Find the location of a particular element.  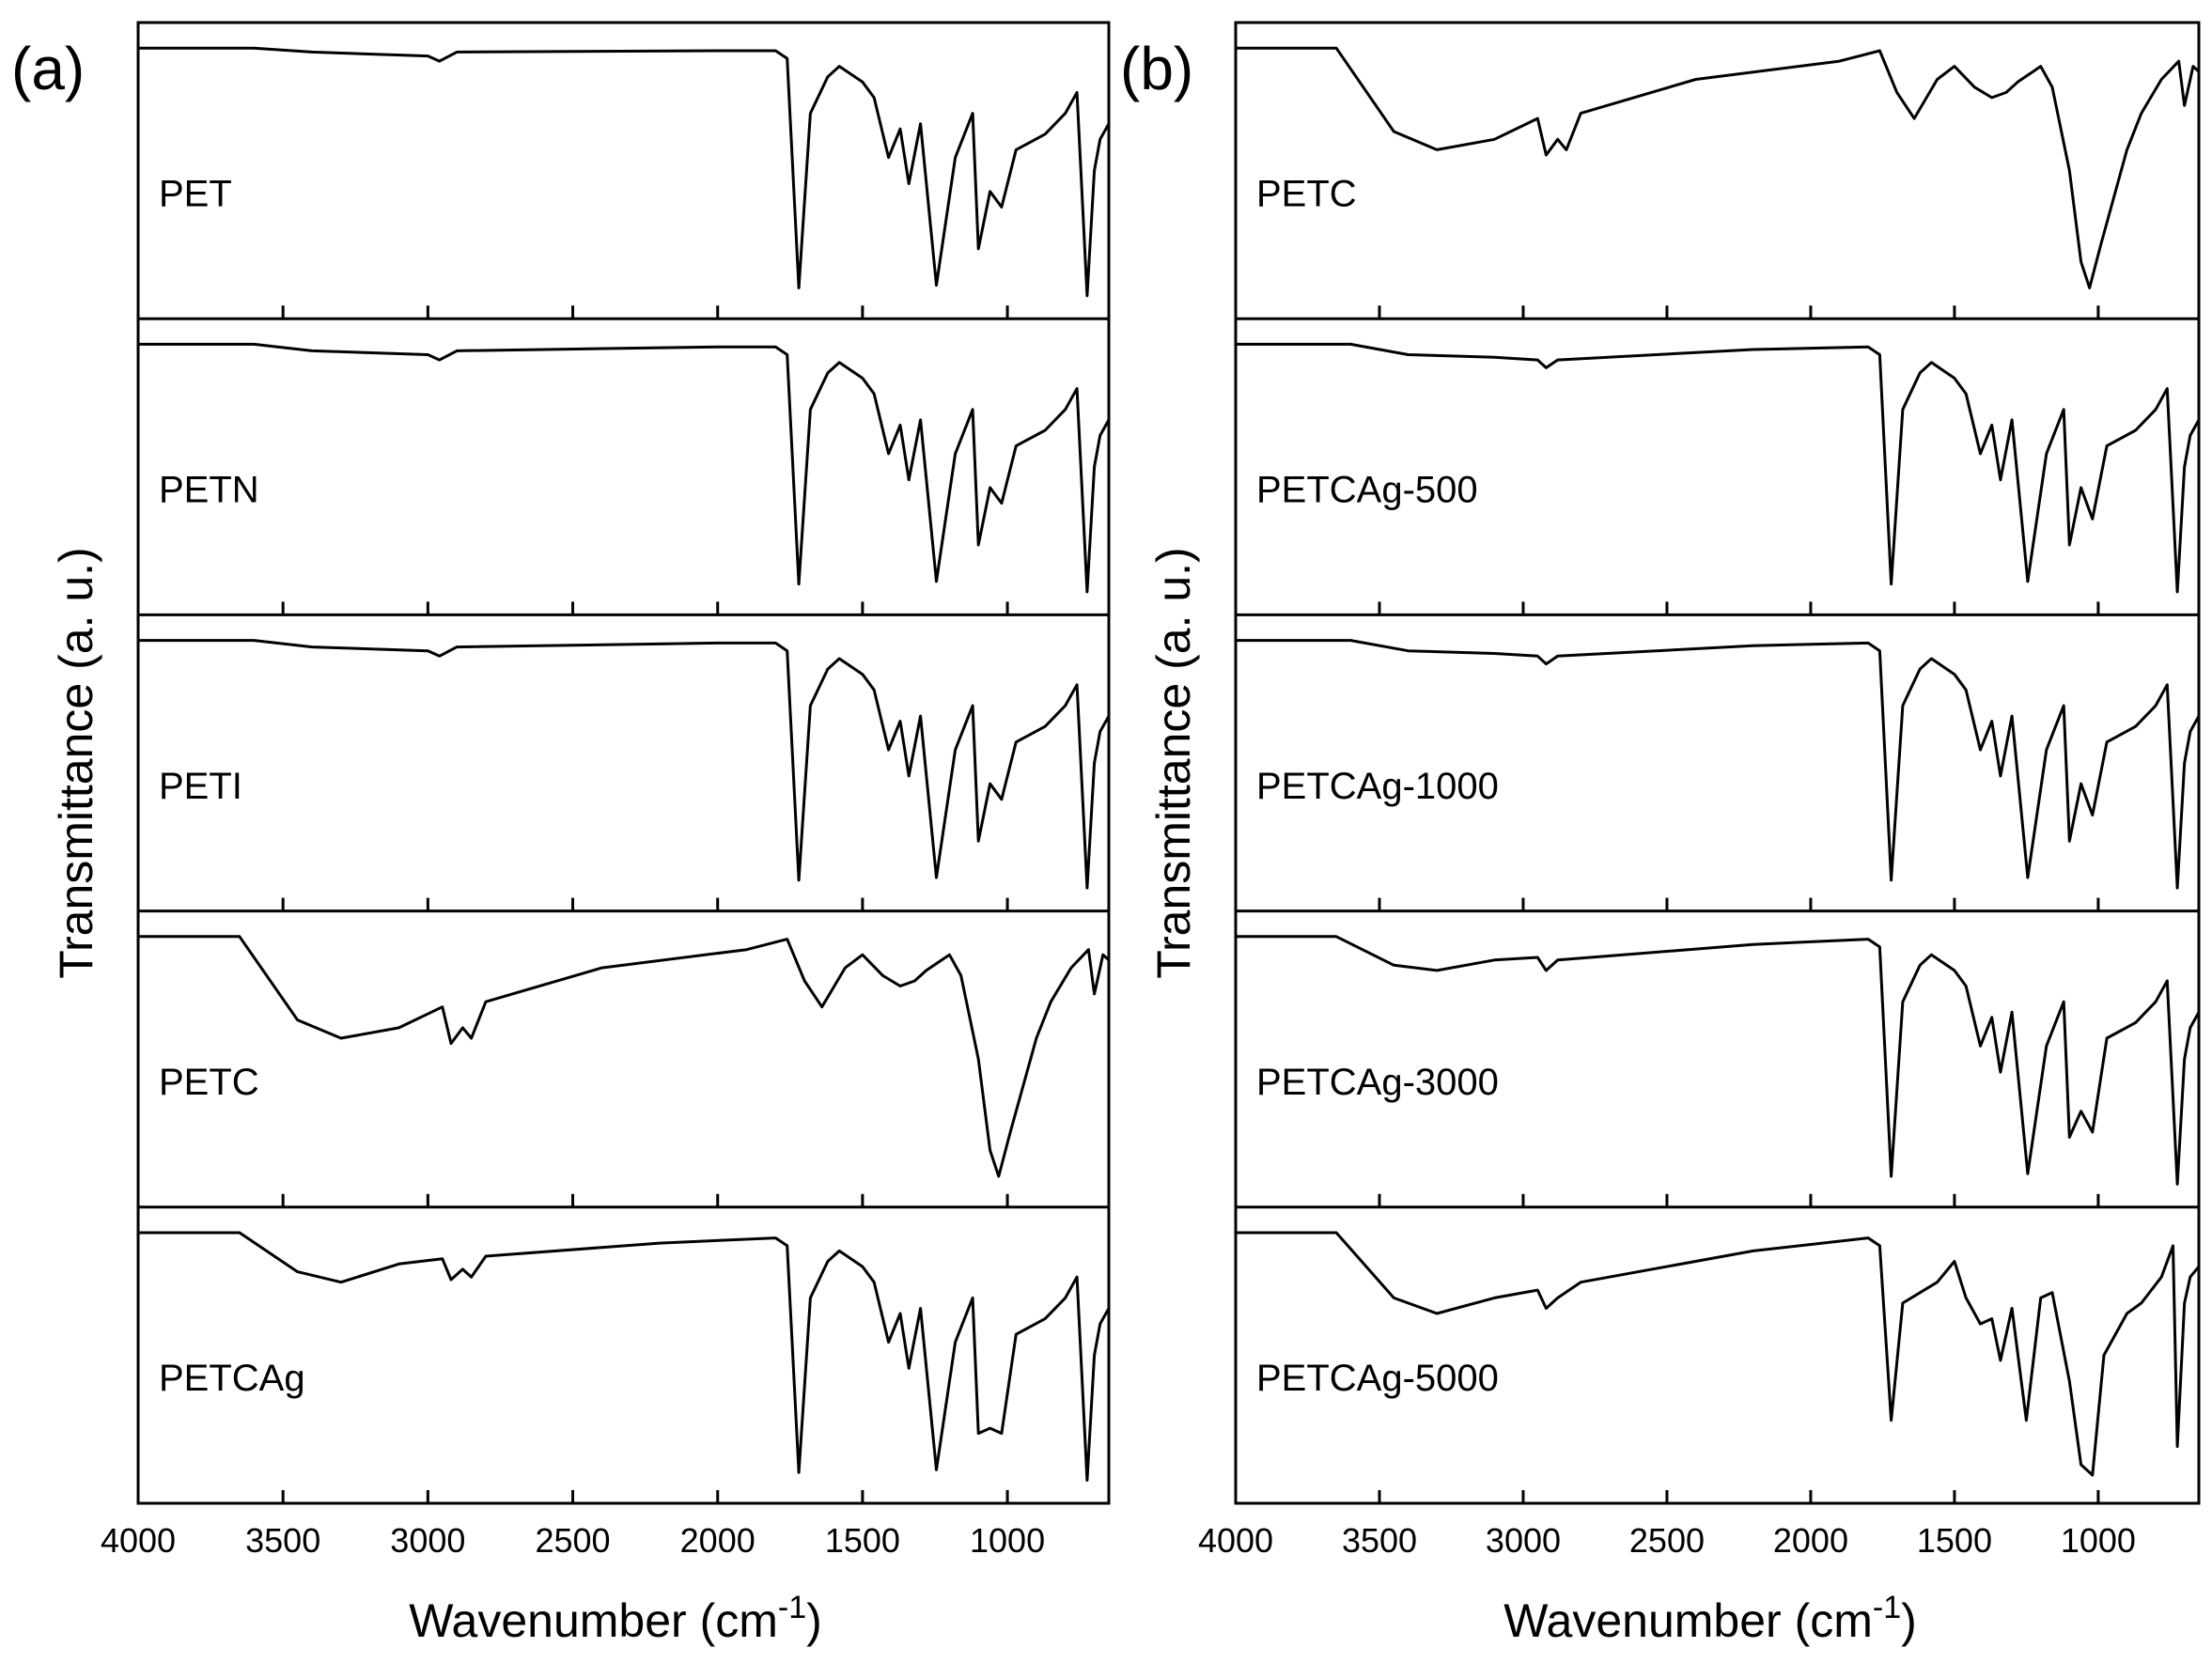

series-line-pet is located at coordinates (623, 172).